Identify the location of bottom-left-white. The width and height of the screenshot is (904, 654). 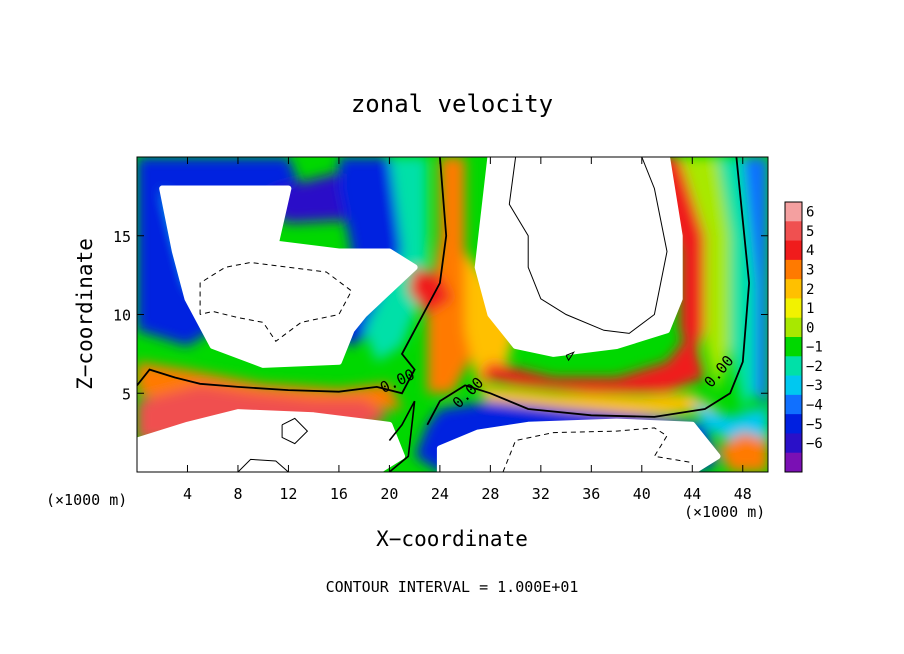
(271, 440).